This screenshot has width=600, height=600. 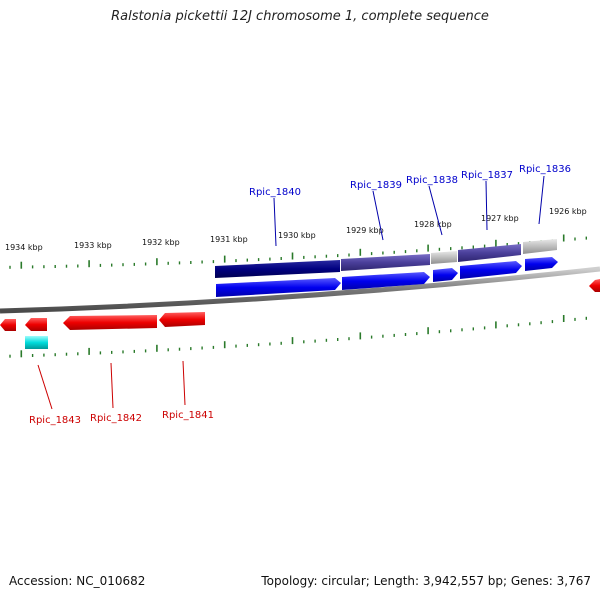 What do you see at coordinates (594, 285) in the screenshot?
I see `gene-arrow-partial-right` at bounding box center [594, 285].